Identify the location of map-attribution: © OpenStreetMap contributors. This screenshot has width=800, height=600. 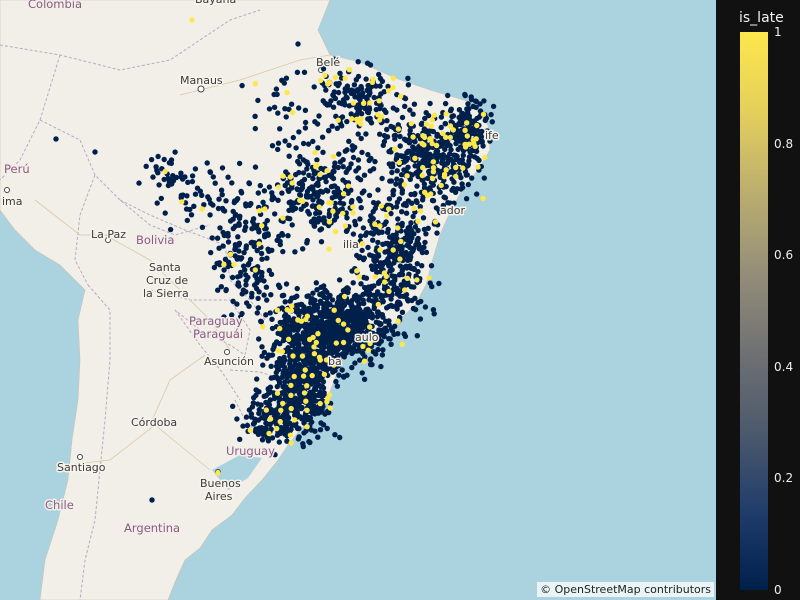
(625, 589).